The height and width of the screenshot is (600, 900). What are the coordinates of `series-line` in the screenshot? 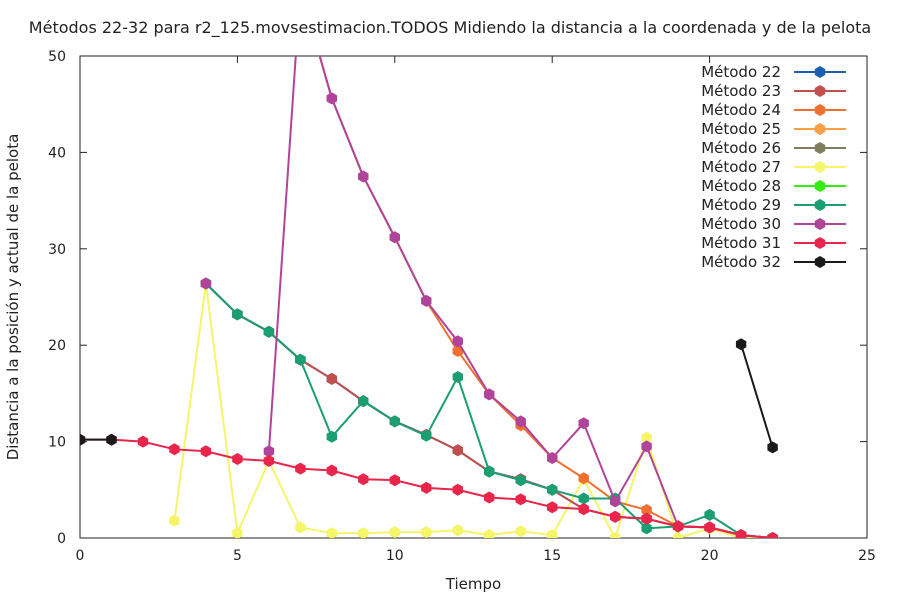 It's located at (757, 395).